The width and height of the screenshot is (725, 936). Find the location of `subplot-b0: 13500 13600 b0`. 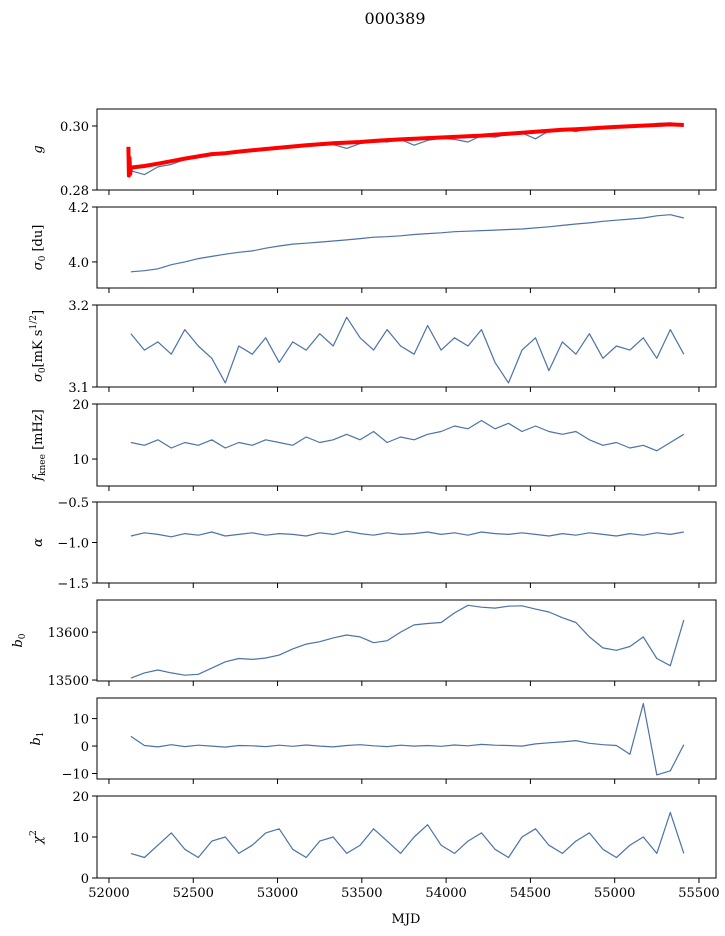

subplot-b0: 13500 13600 b0 is located at coordinates (364, 644).